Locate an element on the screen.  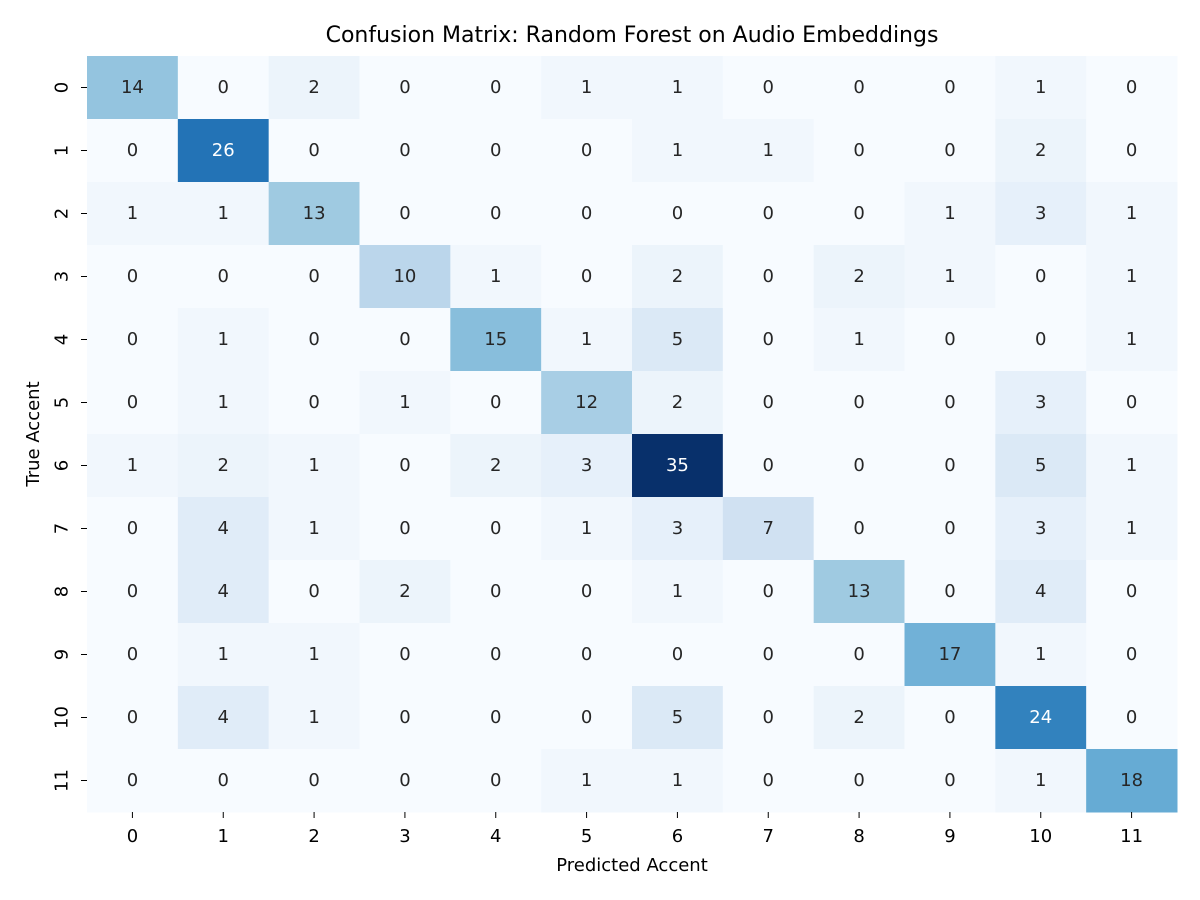
cell-value-label: 13 is located at coordinates (859, 591).